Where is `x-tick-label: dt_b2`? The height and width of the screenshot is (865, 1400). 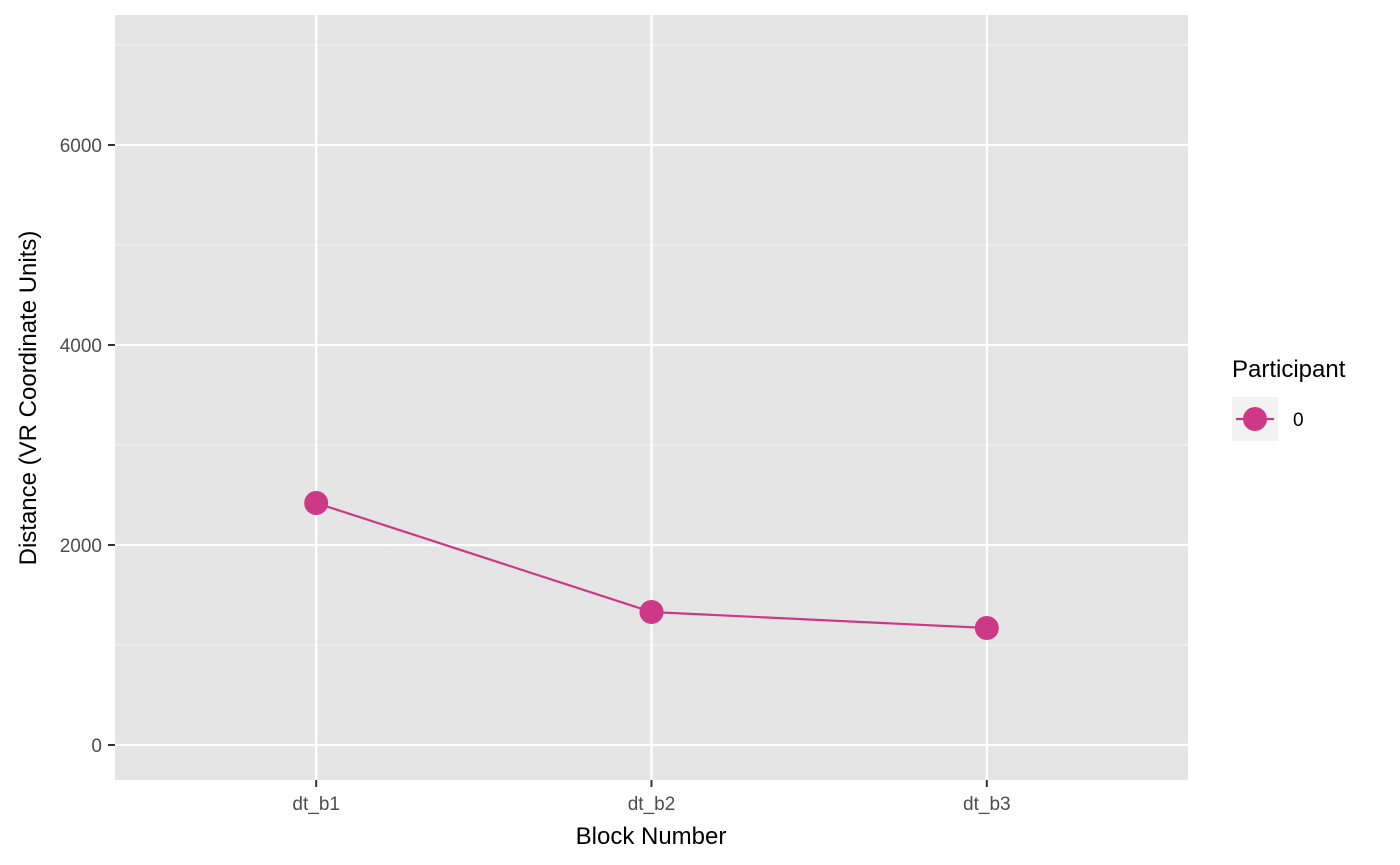
x-tick-label: dt_b2 is located at coordinates (652, 804).